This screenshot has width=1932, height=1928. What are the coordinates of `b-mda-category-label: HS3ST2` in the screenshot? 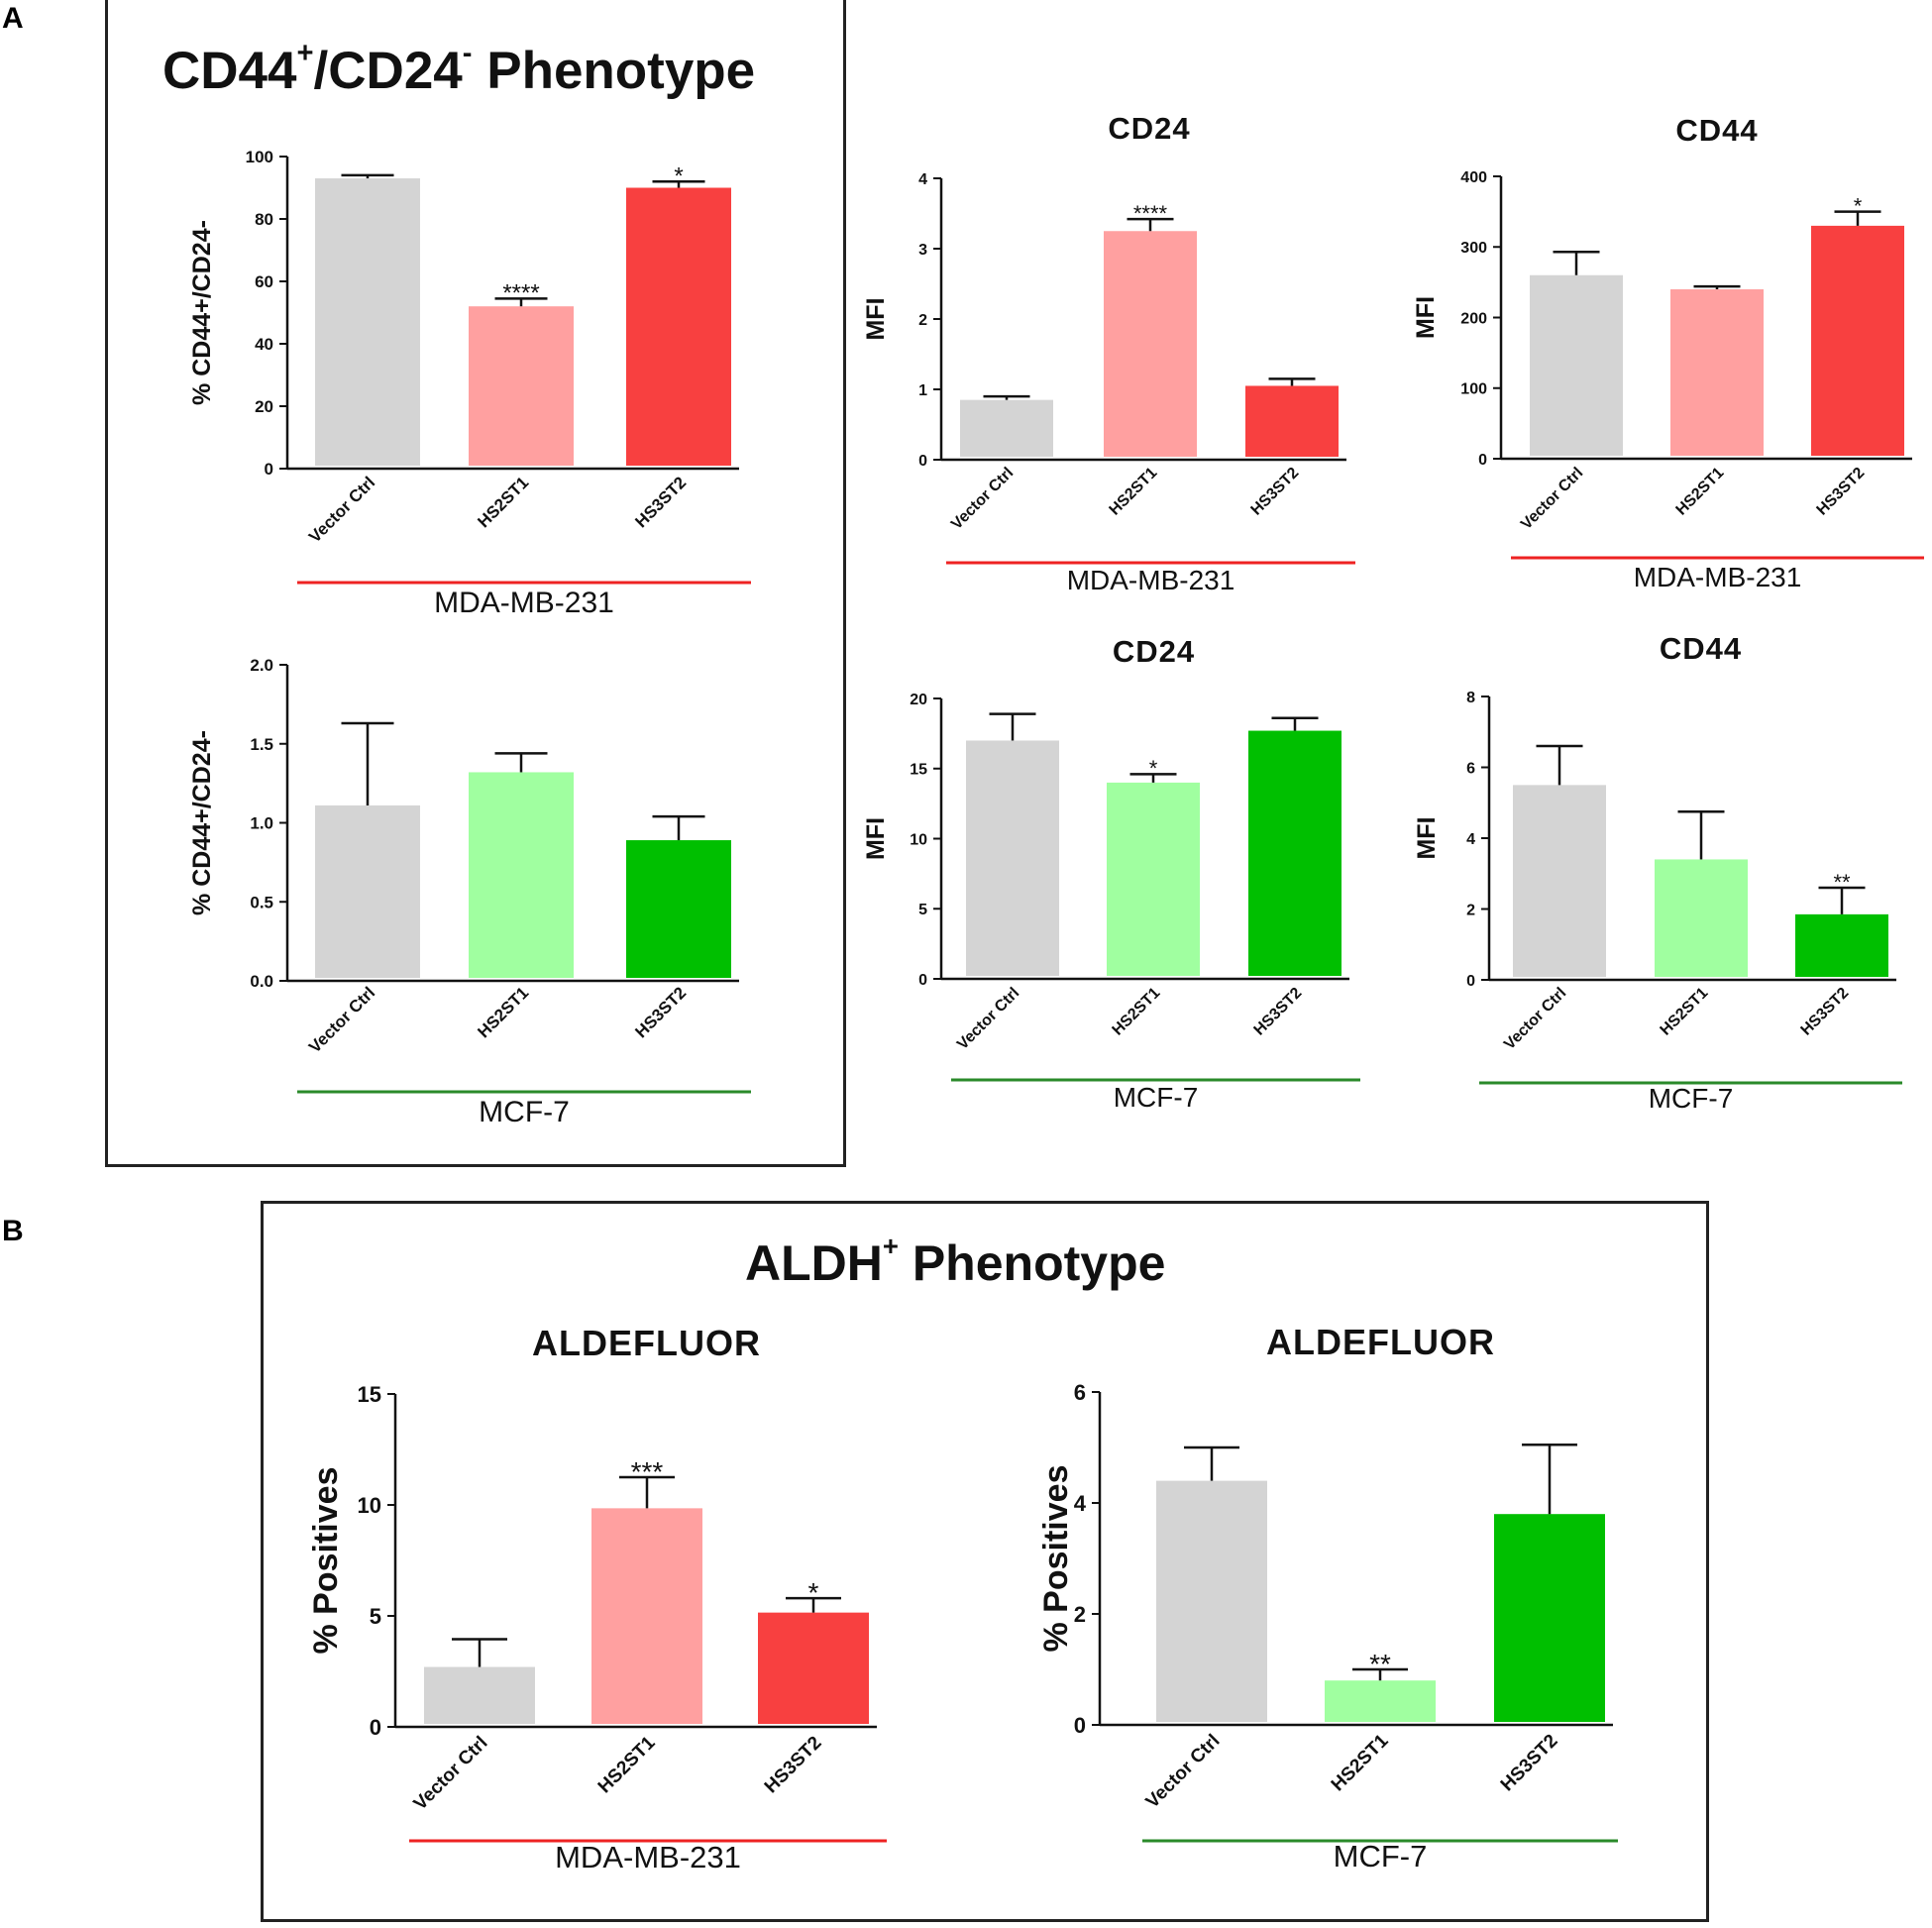 It's located at (793, 1765).